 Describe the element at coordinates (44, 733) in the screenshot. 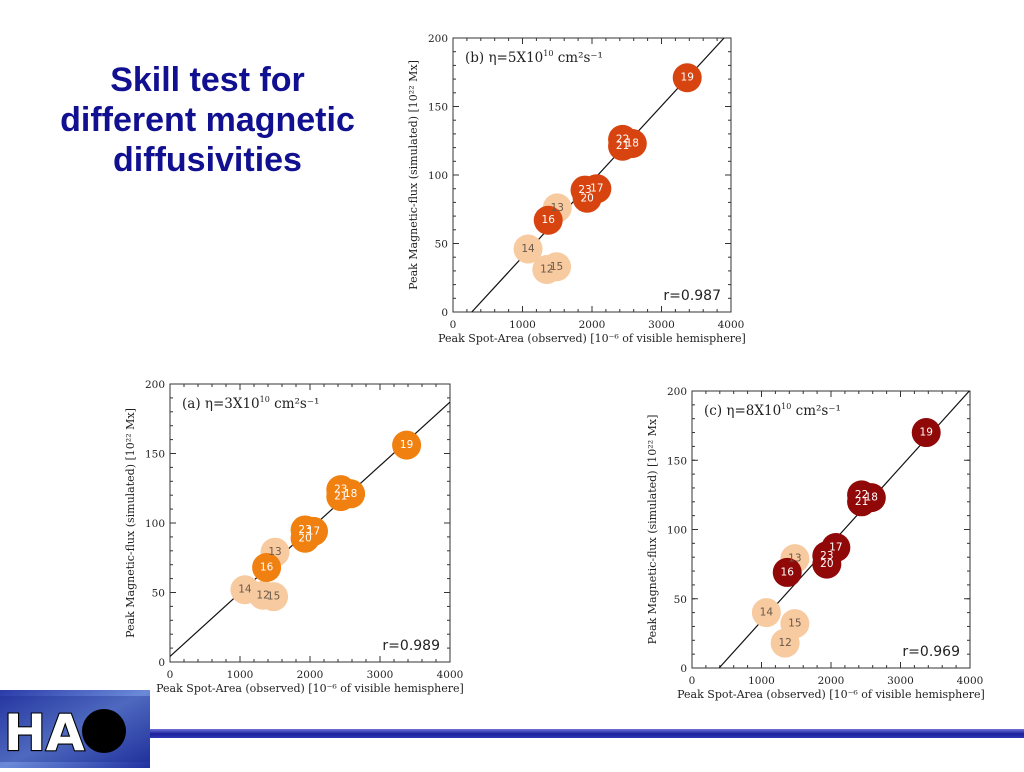

I see `logo-text: HA` at that location.